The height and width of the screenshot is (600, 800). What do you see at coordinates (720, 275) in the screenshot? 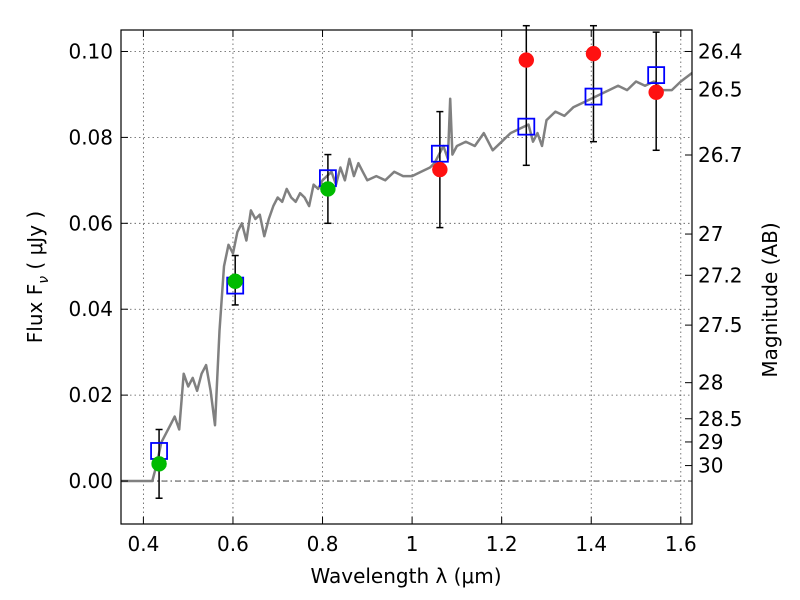
I see `right-tick-label: 27.2` at bounding box center [720, 275].